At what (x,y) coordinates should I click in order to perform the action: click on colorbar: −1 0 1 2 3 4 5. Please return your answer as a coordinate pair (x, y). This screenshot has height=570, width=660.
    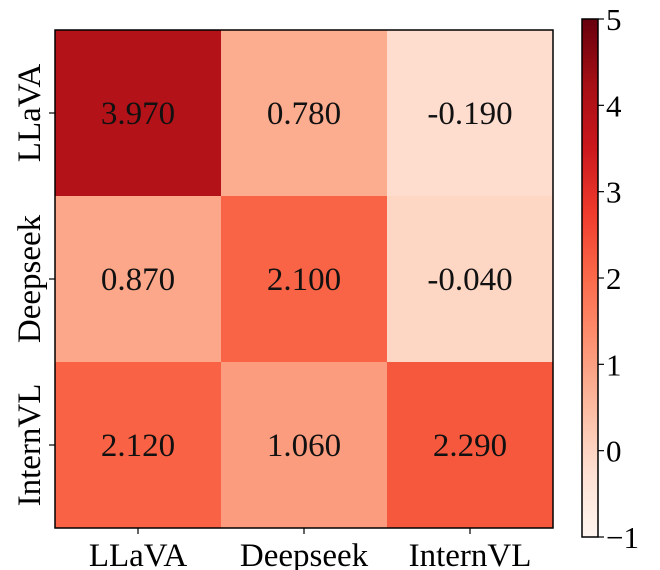
    Looking at the image, I should click on (610, 278).